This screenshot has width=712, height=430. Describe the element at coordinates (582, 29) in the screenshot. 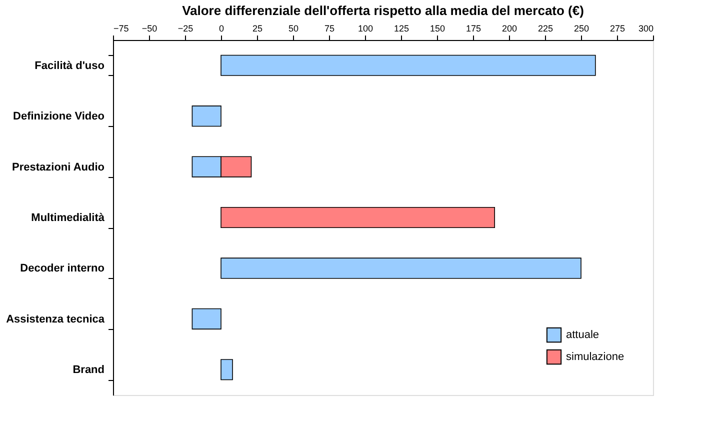

I see `x-tick-label: 250` at that location.